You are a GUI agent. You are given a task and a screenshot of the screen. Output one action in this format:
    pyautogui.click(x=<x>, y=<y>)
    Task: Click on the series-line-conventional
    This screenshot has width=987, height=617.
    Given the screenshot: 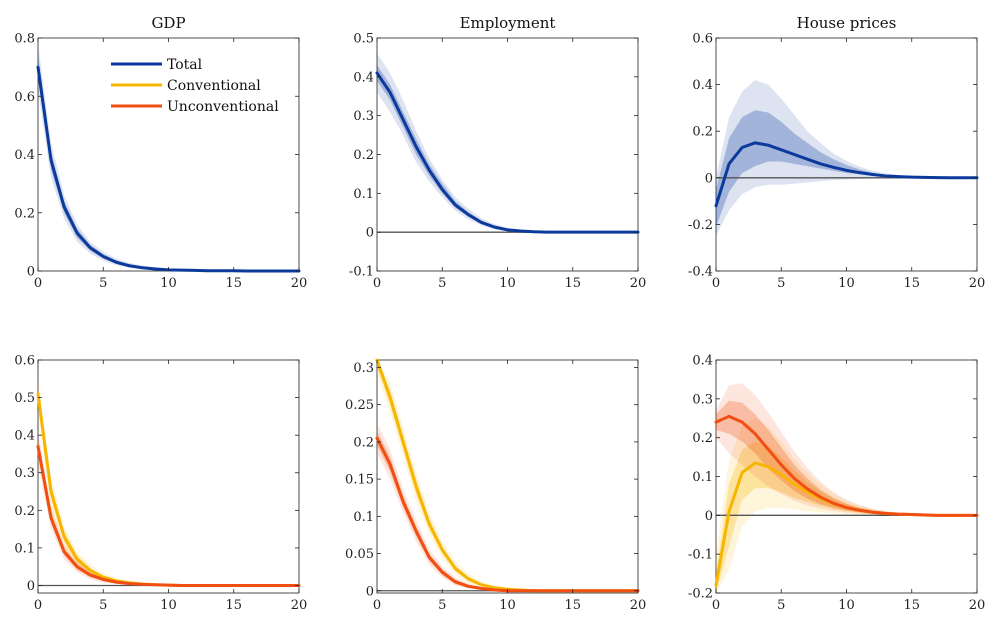 What is the action you would take?
    pyautogui.click(x=168, y=489)
    